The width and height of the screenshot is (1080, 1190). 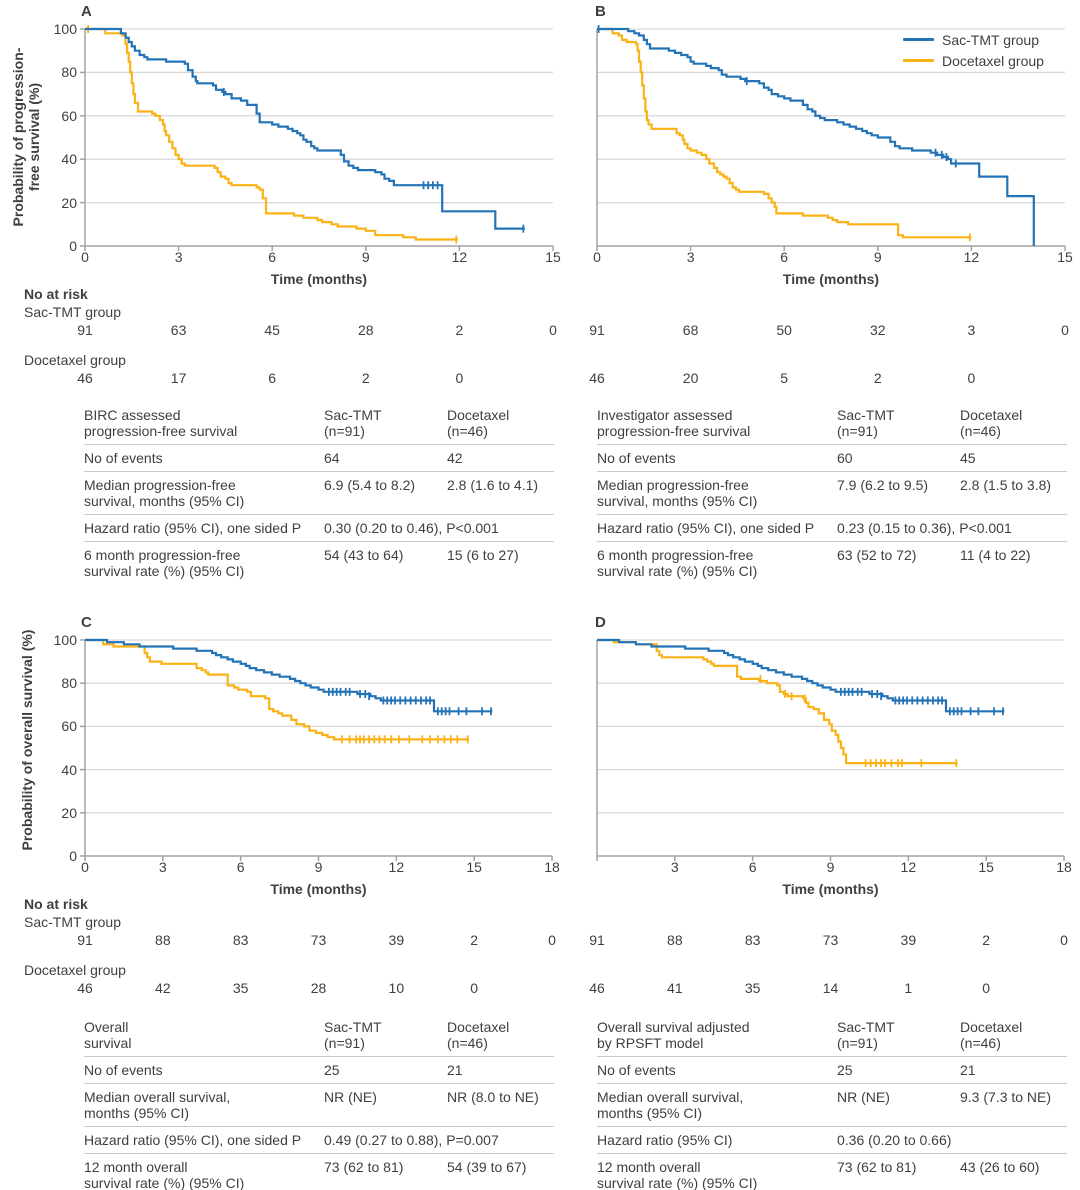 I want to click on at-risk-value: 14, so click(x=830, y=988).